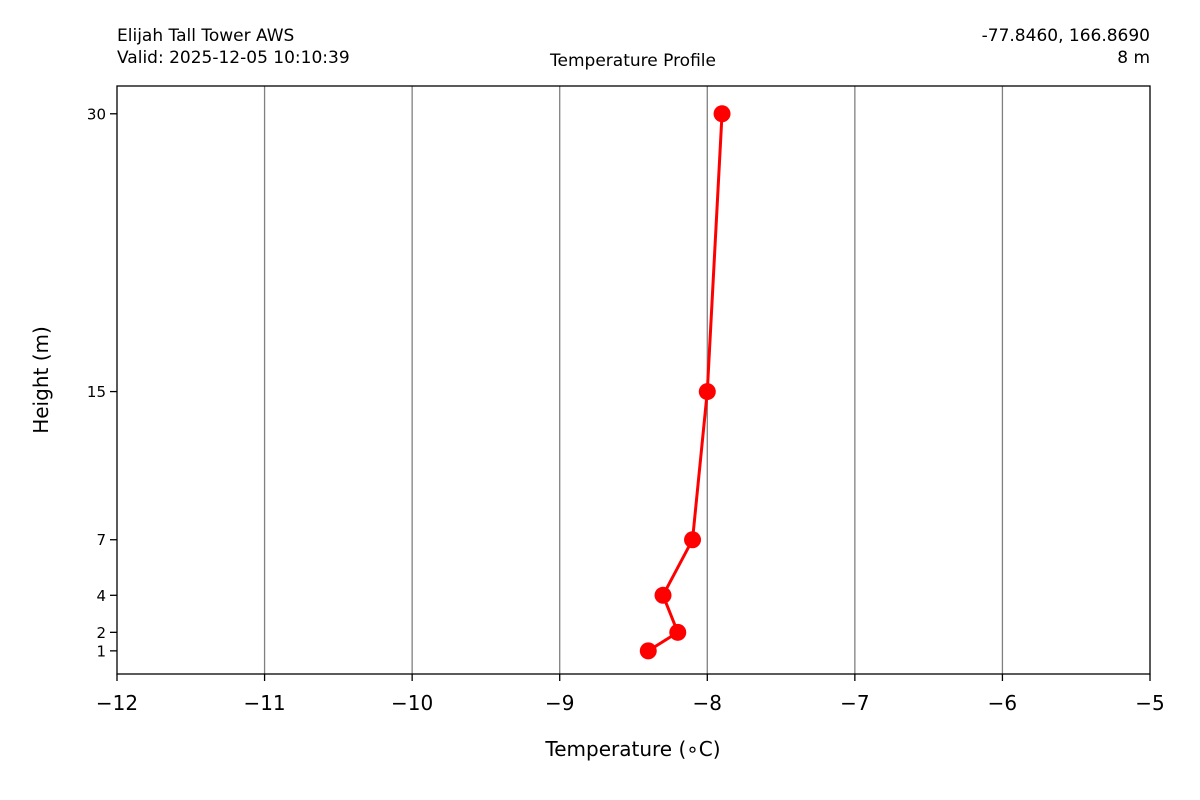 Image resolution: width=1200 pixels, height=800 pixels. I want to click on x-tick-label: −11, so click(264, 703).